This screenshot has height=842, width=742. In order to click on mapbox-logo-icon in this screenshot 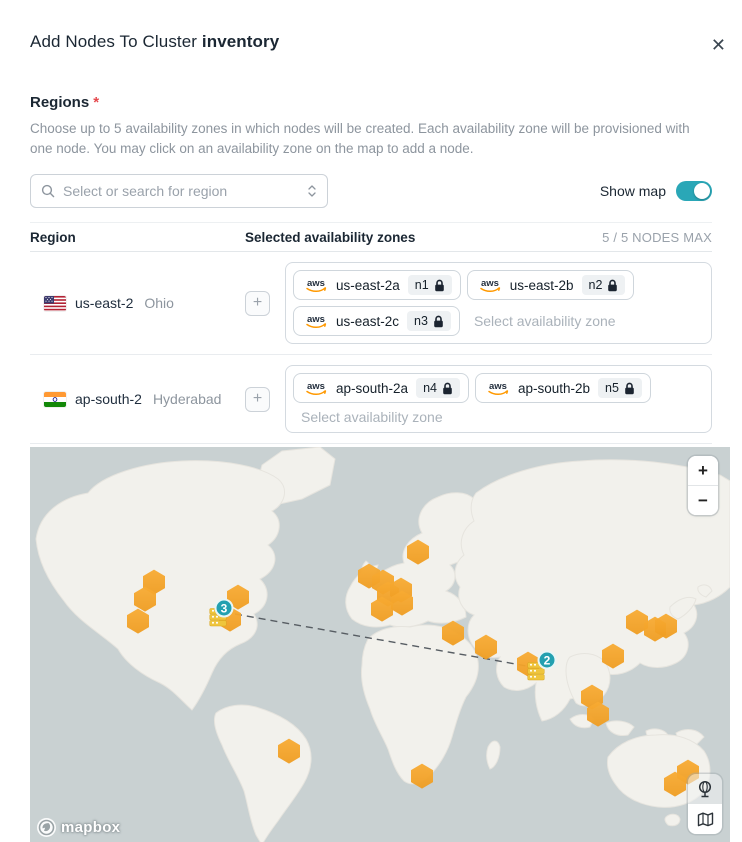, I will do `click(46, 828)`.